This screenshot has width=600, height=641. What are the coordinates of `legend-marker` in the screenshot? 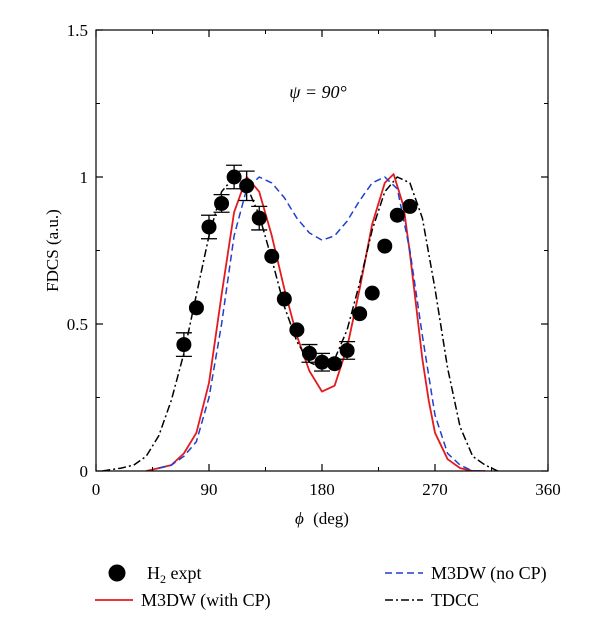 It's located at (117, 573).